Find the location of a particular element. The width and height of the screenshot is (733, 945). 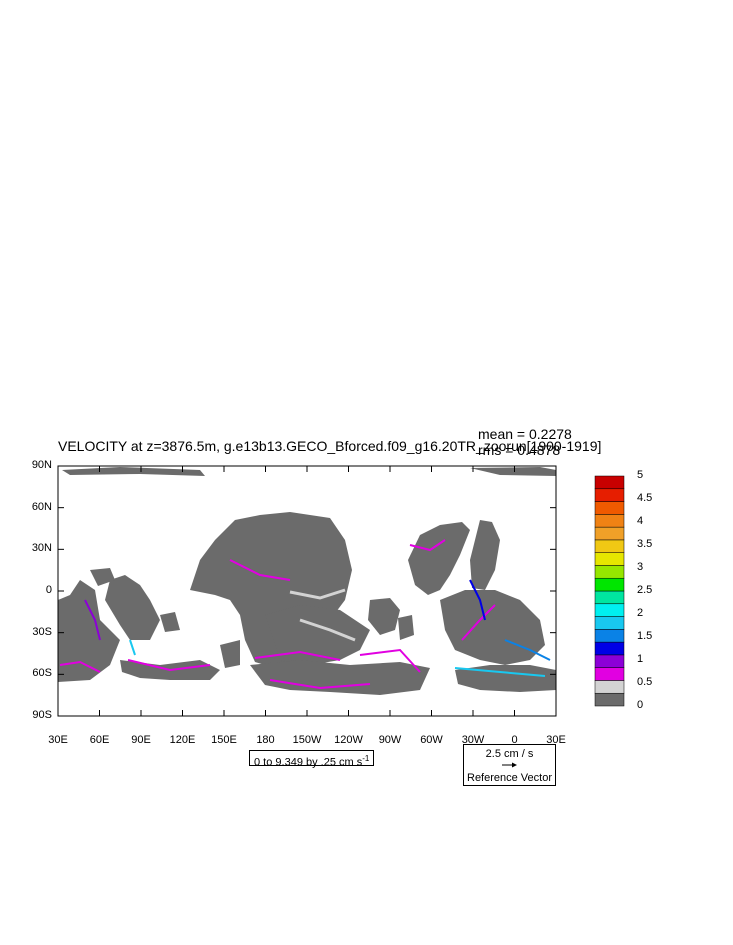

lat-tick-label: 60N is located at coordinates (41, 506).